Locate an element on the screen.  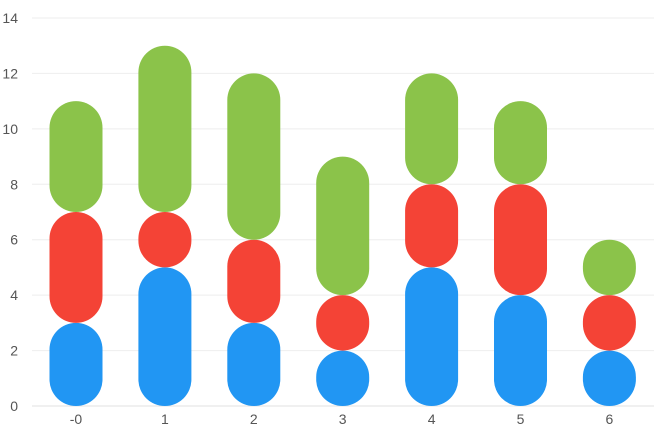
y-tick-label: 2 is located at coordinates (14, 351).